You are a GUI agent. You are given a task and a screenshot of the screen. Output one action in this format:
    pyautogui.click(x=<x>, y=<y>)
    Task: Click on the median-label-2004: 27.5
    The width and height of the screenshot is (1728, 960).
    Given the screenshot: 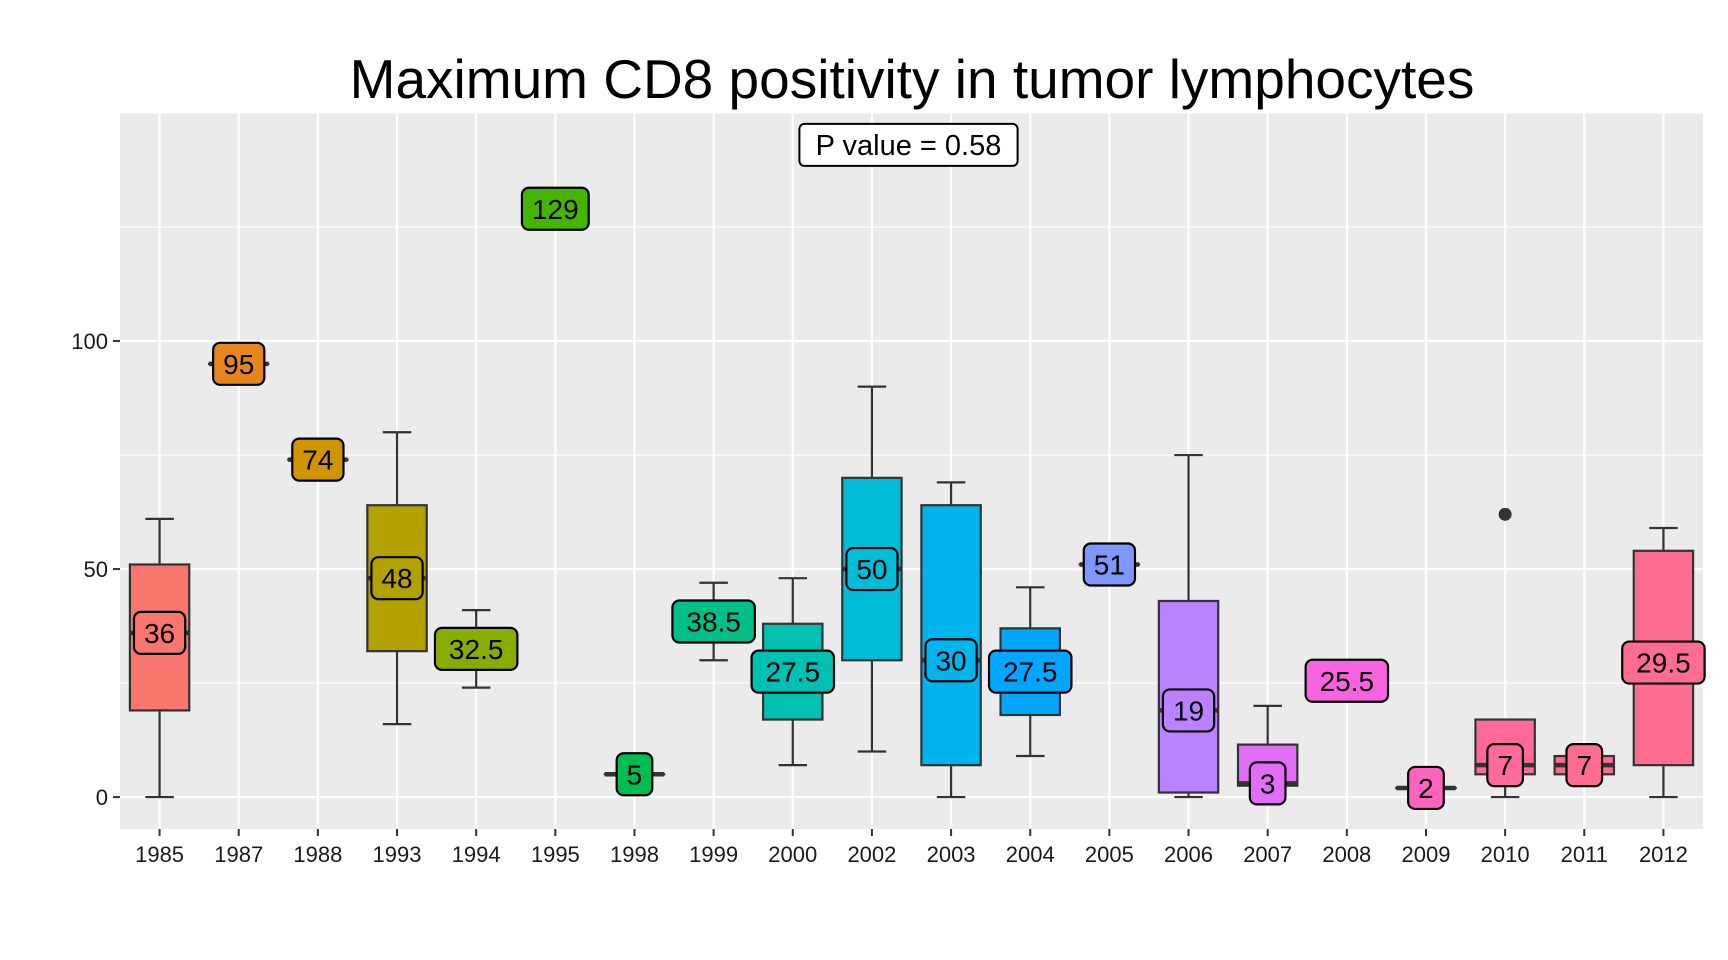 What is the action you would take?
    pyautogui.click(x=1030, y=671)
    